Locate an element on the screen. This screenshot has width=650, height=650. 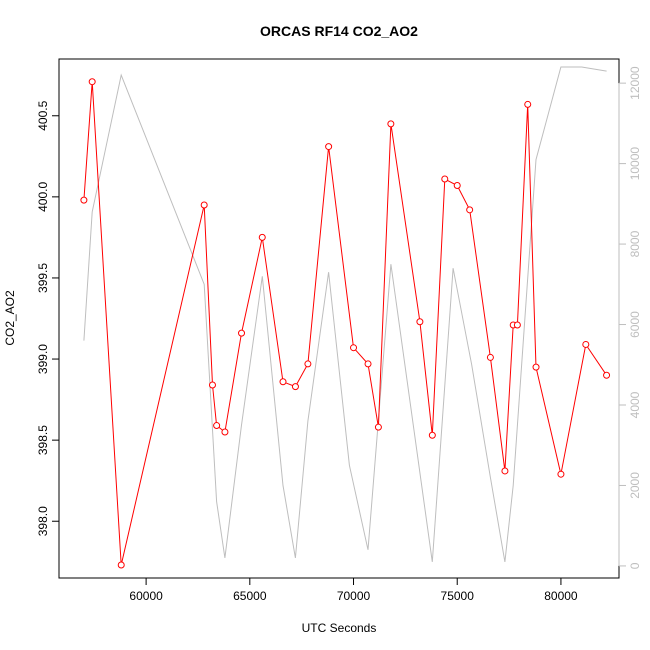
x-axis: 60000 65000 70000 75000 80000 is located at coordinates (353, 590).